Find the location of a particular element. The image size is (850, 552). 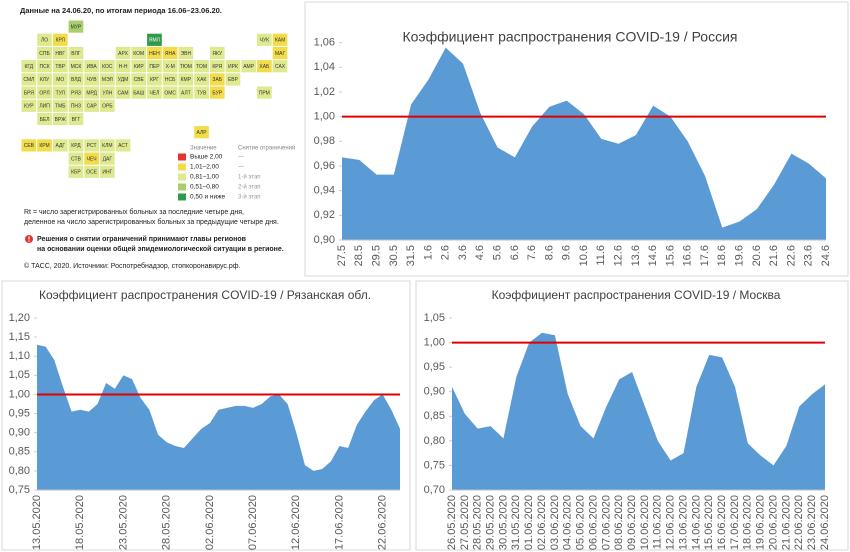

y-tick-label: 0,75 is located at coordinates (434, 465).